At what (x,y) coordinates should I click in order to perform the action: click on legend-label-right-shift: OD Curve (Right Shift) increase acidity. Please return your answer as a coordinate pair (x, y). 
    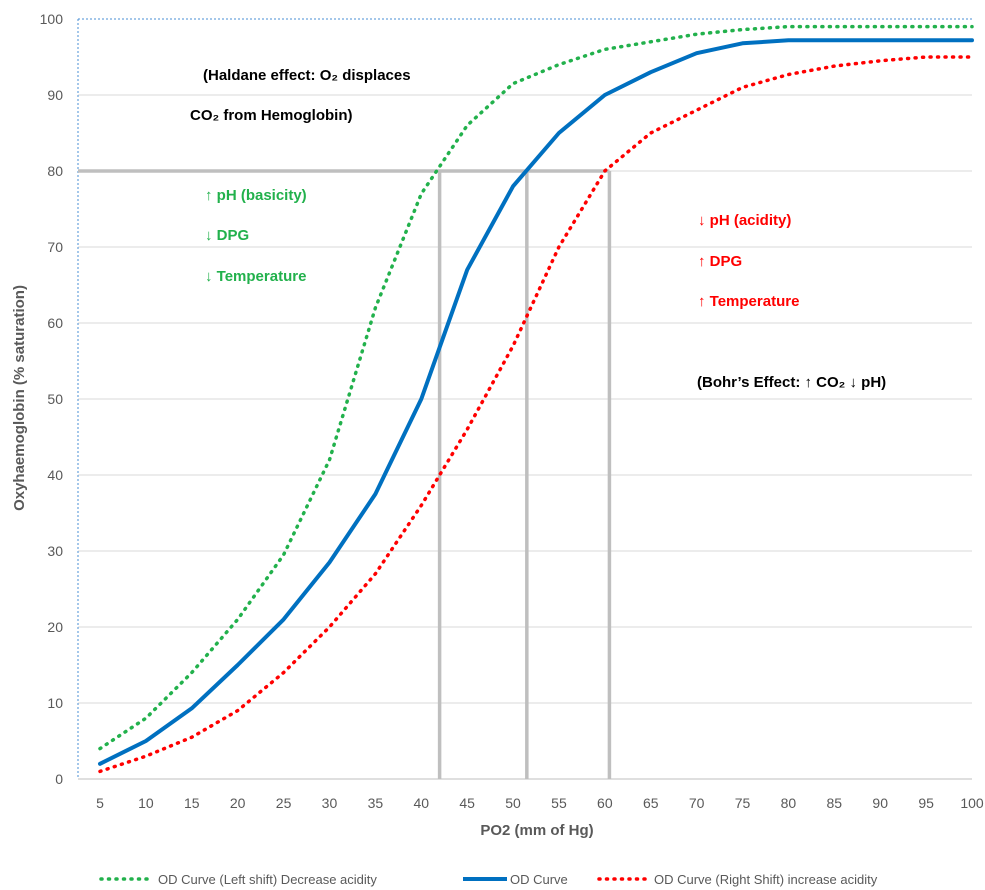
    Looking at the image, I should click on (766, 879).